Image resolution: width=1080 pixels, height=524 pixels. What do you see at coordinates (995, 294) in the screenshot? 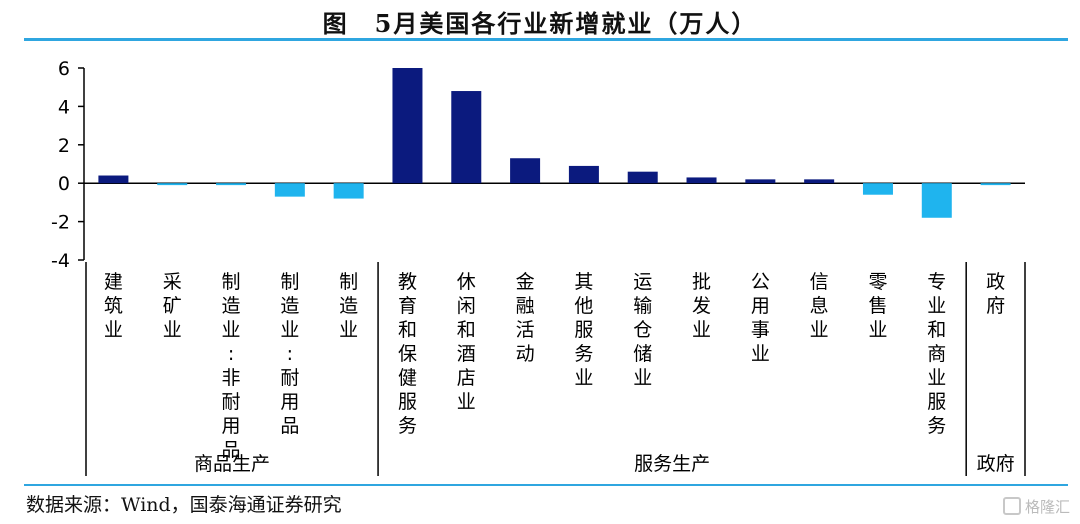
I see `category-label: 政府` at bounding box center [995, 294].